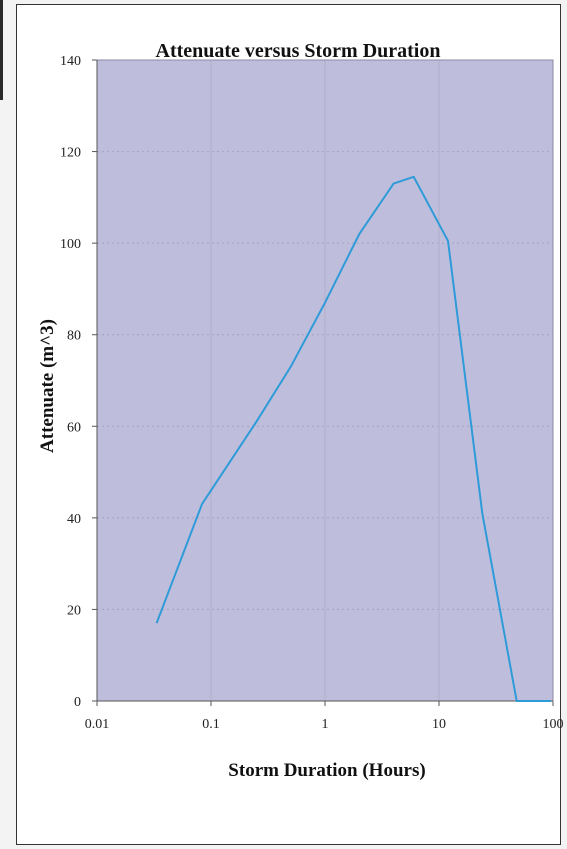  What do you see at coordinates (74, 610) in the screenshot?
I see `y-tick-label: 20` at bounding box center [74, 610].